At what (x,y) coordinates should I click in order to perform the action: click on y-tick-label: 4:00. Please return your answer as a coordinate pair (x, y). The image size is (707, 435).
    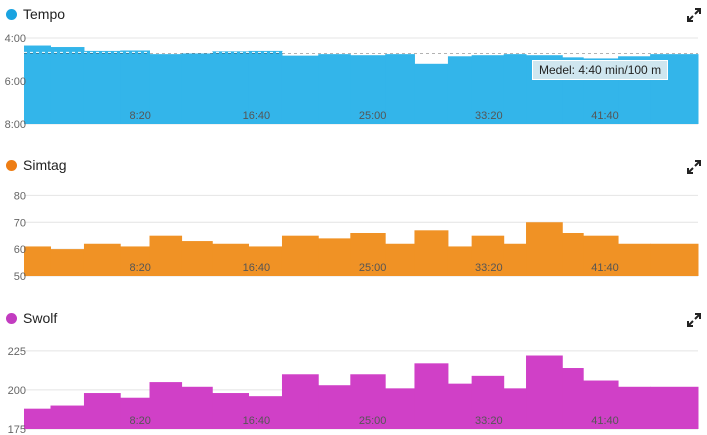
    Looking at the image, I should click on (15, 39).